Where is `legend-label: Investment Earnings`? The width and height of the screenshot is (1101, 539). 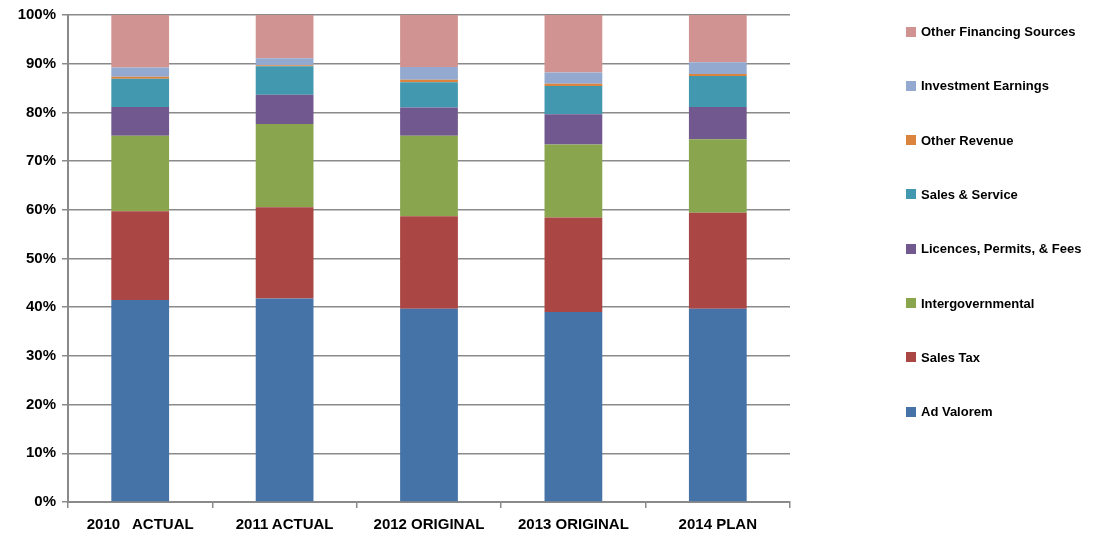
legend-label: Investment Earnings is located at coordinates (985, 86).